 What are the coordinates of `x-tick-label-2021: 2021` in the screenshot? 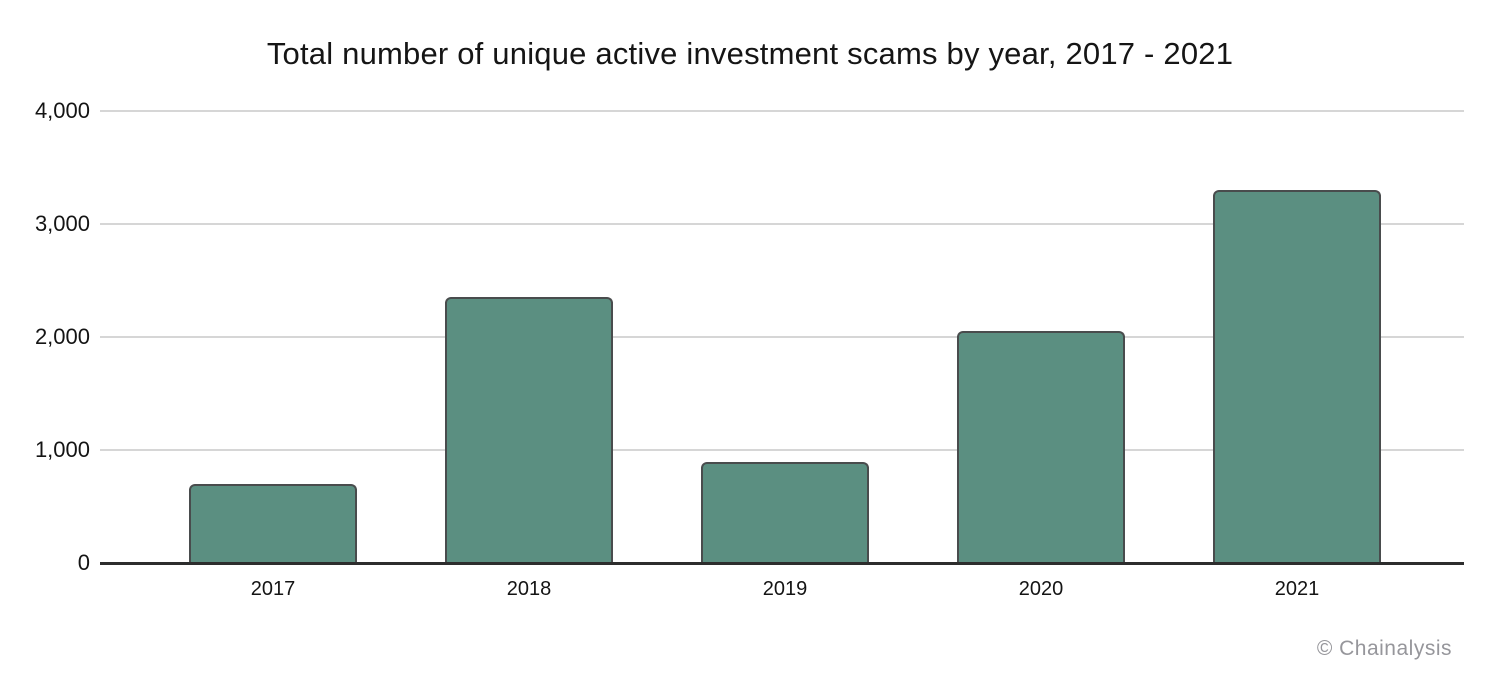 It's located at (1297, 589).